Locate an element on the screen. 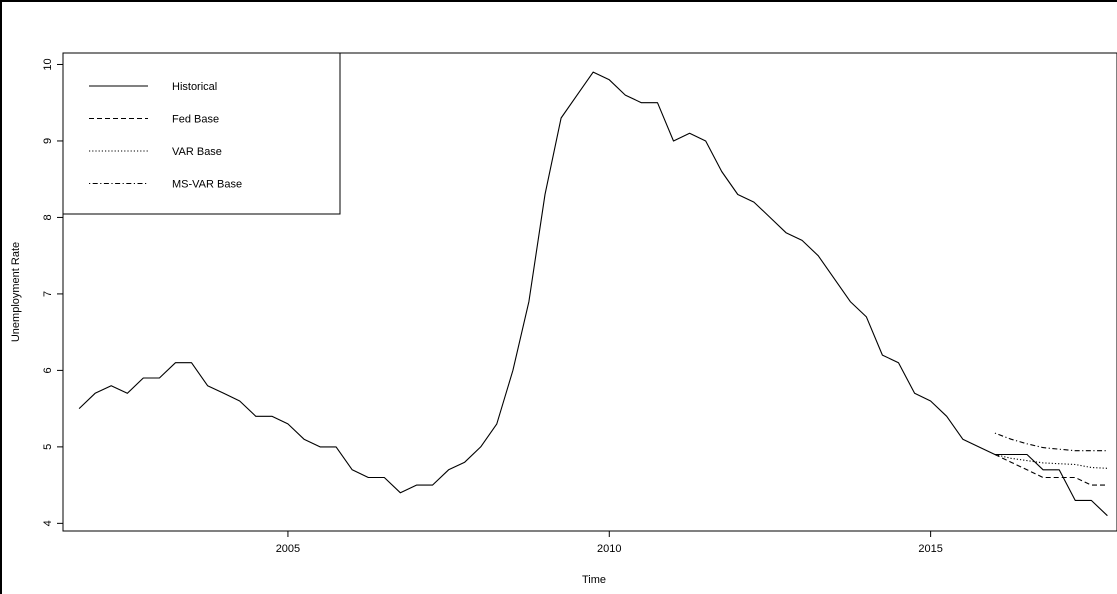  y-tick-label: 8 is located at coordinates (48, 217).